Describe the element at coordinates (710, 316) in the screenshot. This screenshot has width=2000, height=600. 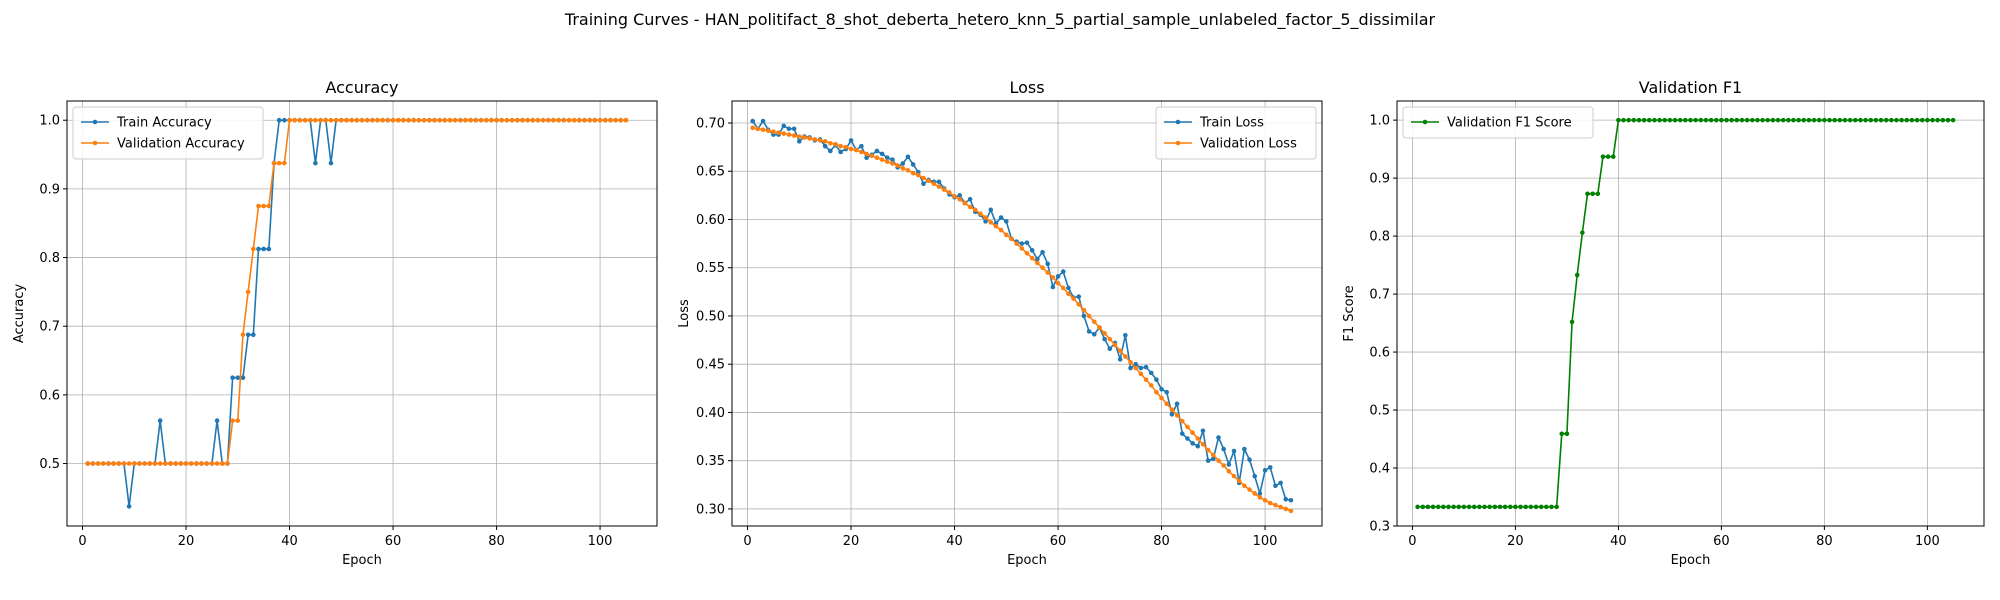
I see `y-tick-label: 0.50` at that location.